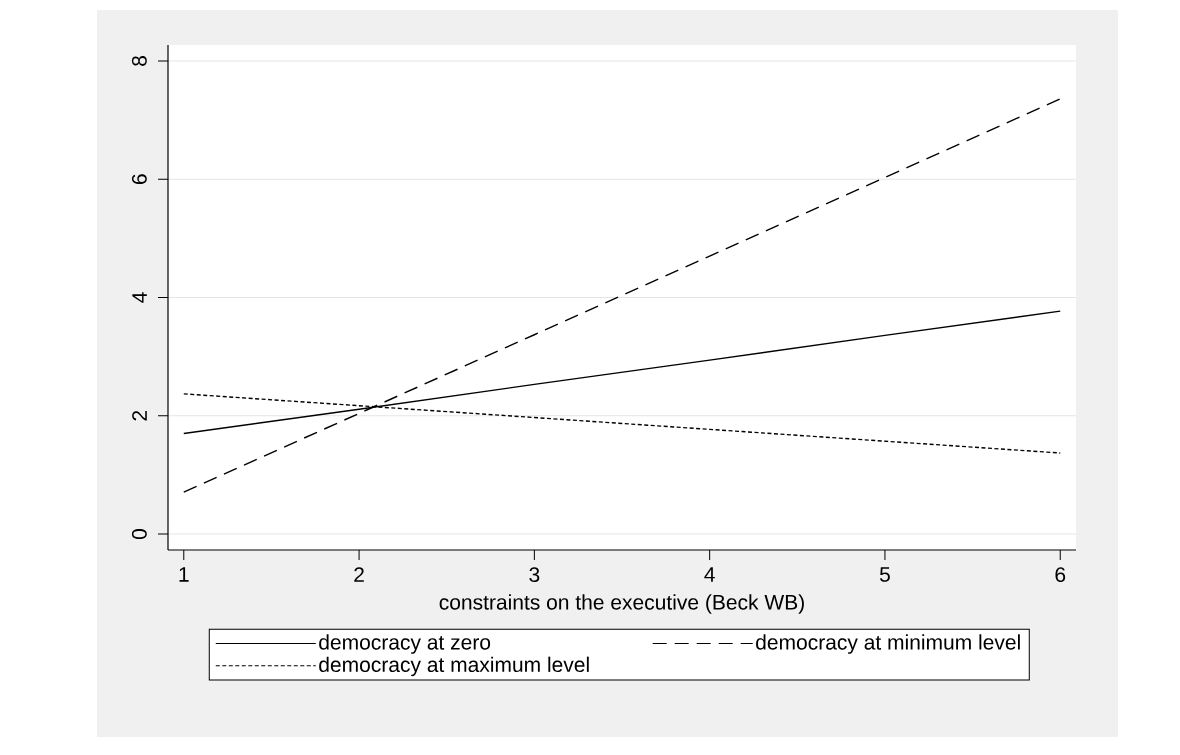  I want to click on x-axis-title: constraints on the executive (Beck WB), so click(621, 604).